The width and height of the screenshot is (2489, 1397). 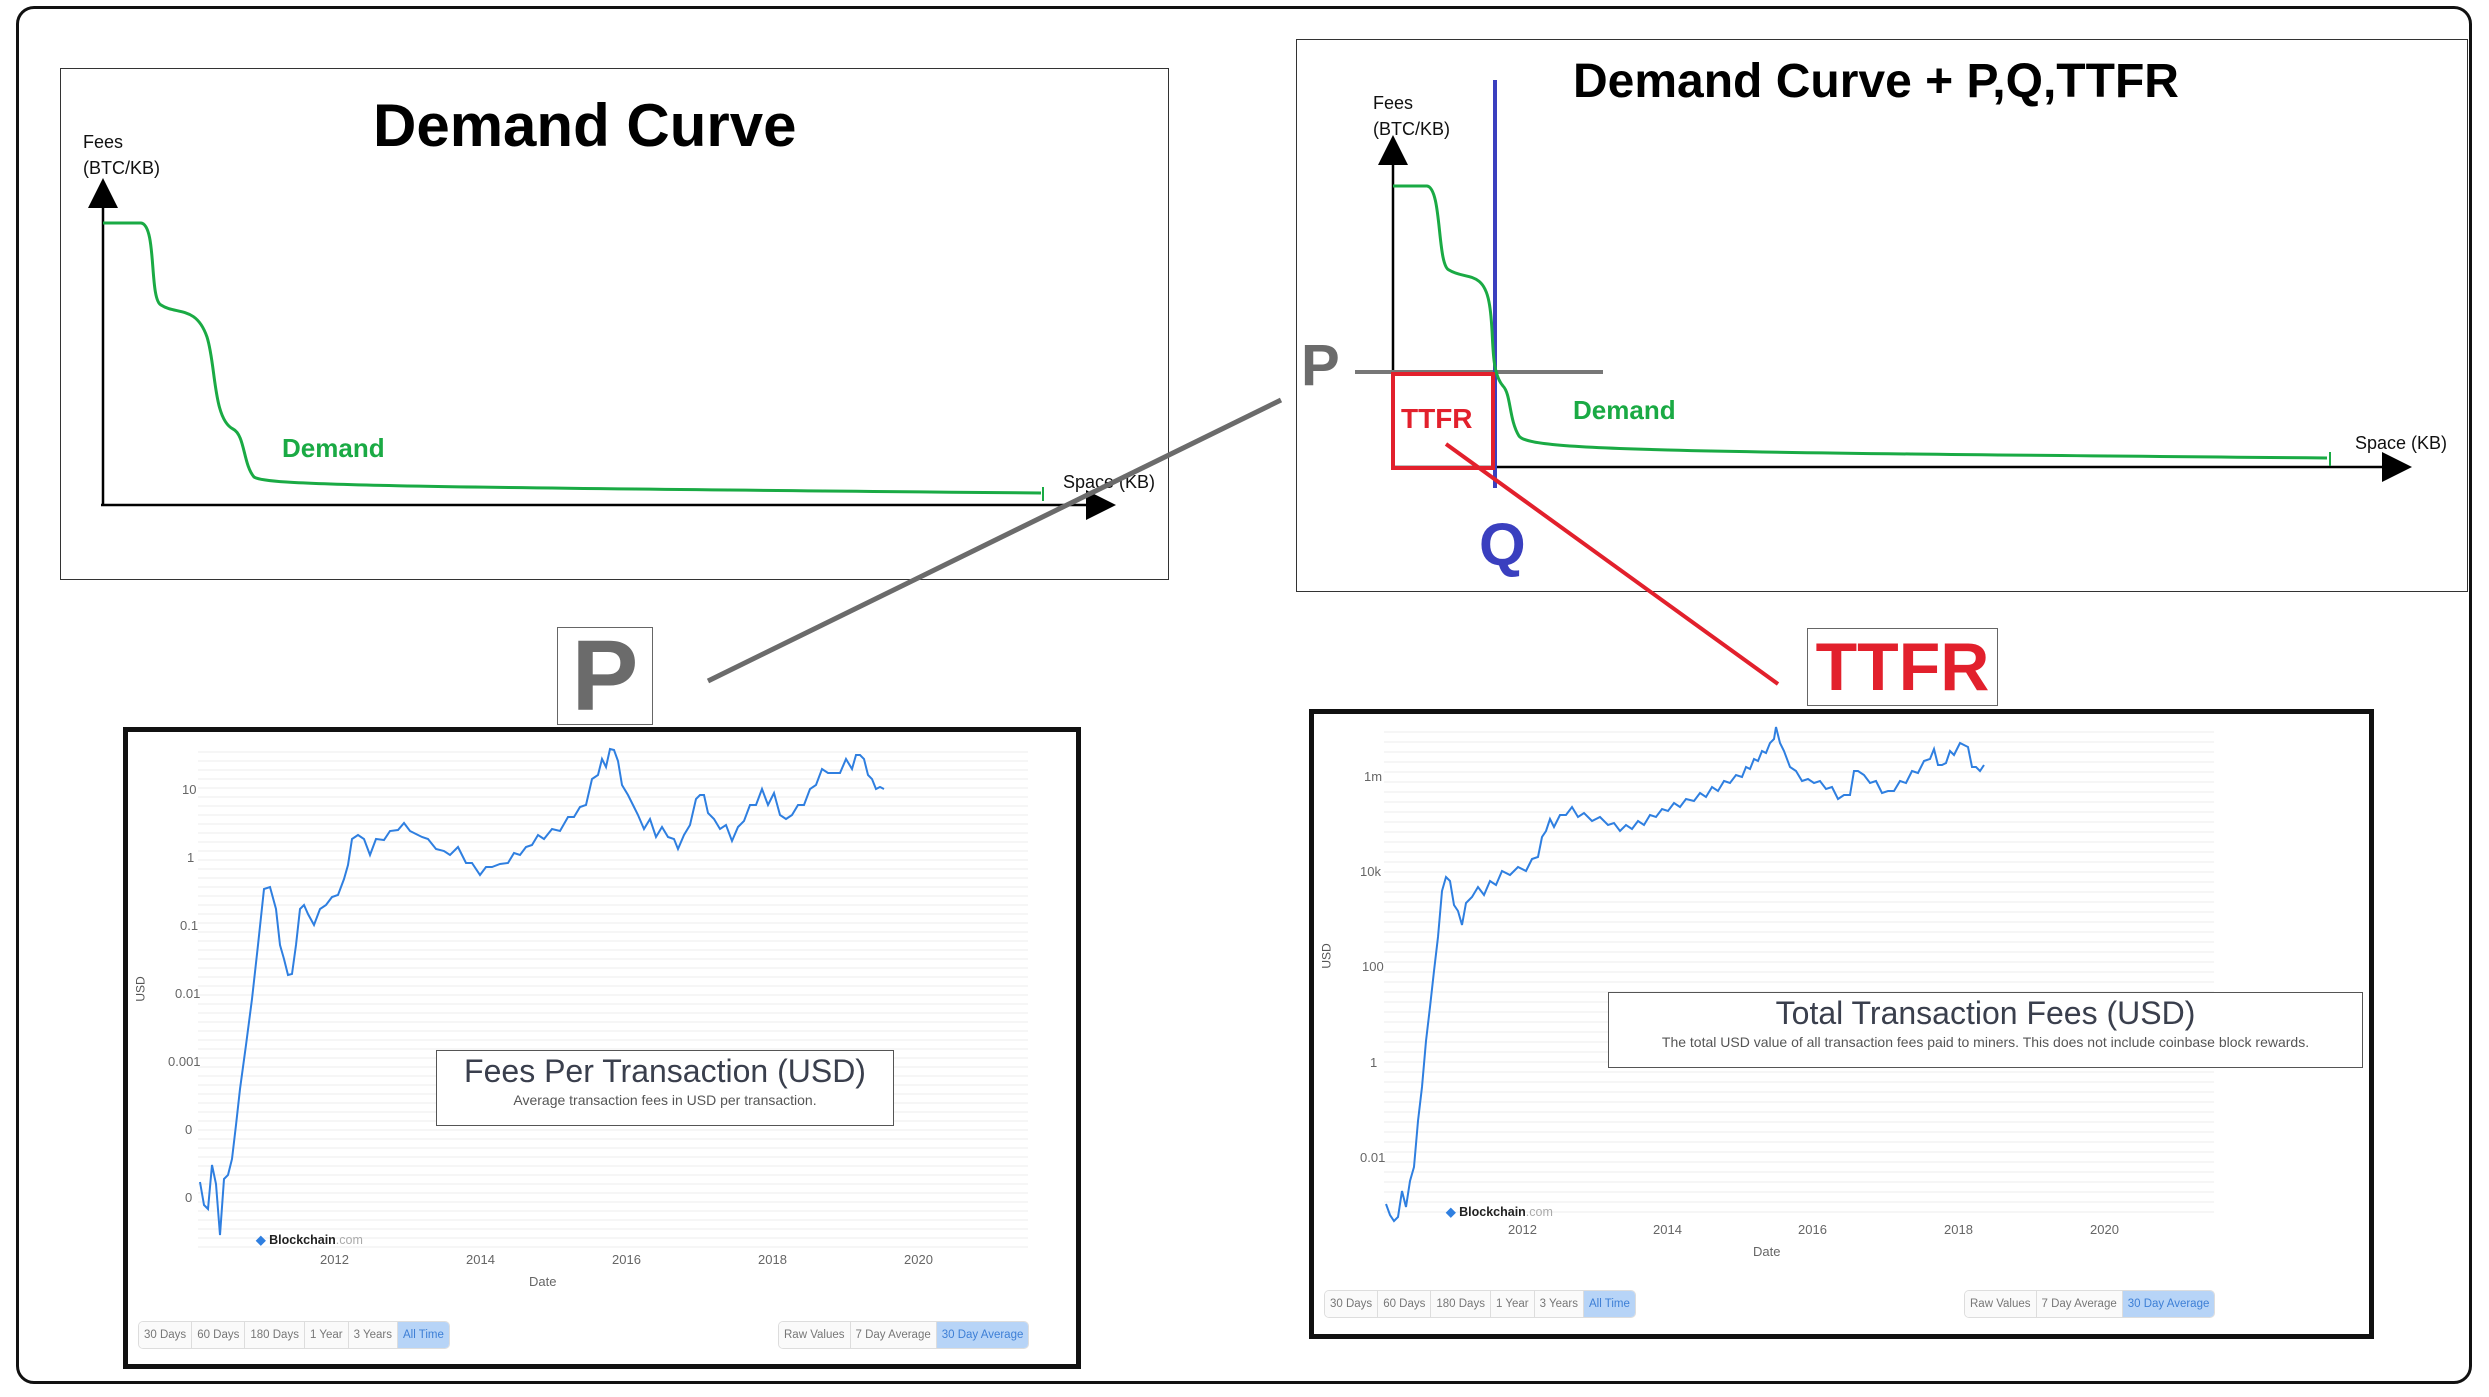 What do you see at coordinates (189, 925) in the screenshot?
I see `y-tick: 0.1` at bounding box center [189, 925].